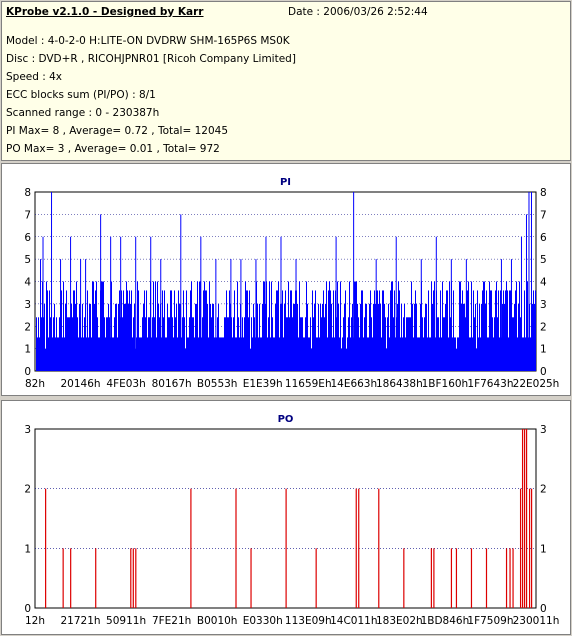 The image size is (572, 636). I want to click on x-tick-label: 230011h, so click(536, 621).